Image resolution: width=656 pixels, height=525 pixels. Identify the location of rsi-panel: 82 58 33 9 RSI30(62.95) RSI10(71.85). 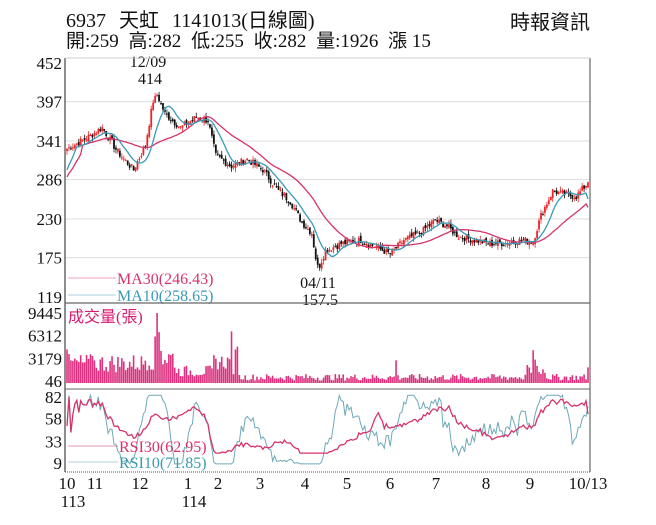
(317, 430).